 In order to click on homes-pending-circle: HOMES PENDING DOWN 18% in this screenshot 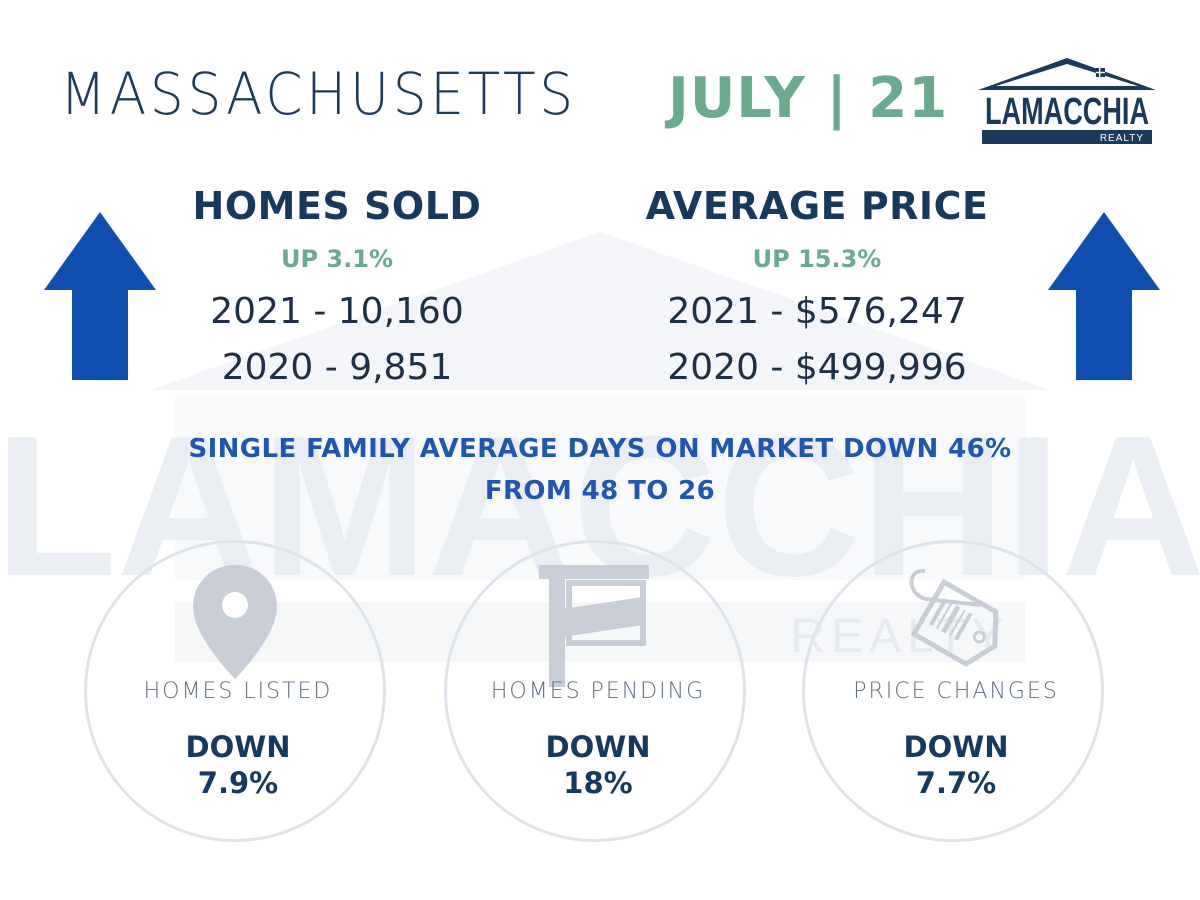, I will do `click(595, 691)`.